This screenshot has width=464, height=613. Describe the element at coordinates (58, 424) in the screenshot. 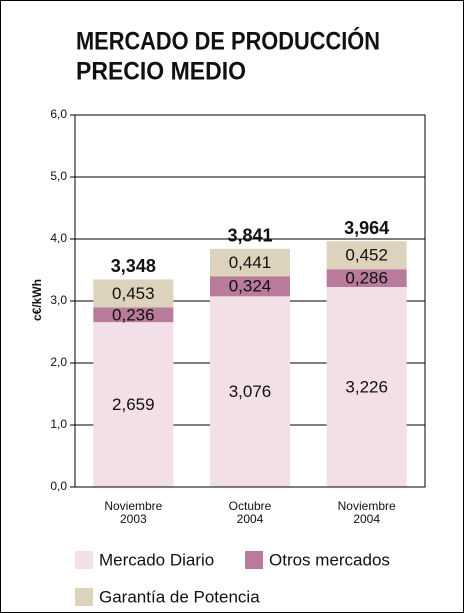

I see `y-tick-label: 1,0` at that location.